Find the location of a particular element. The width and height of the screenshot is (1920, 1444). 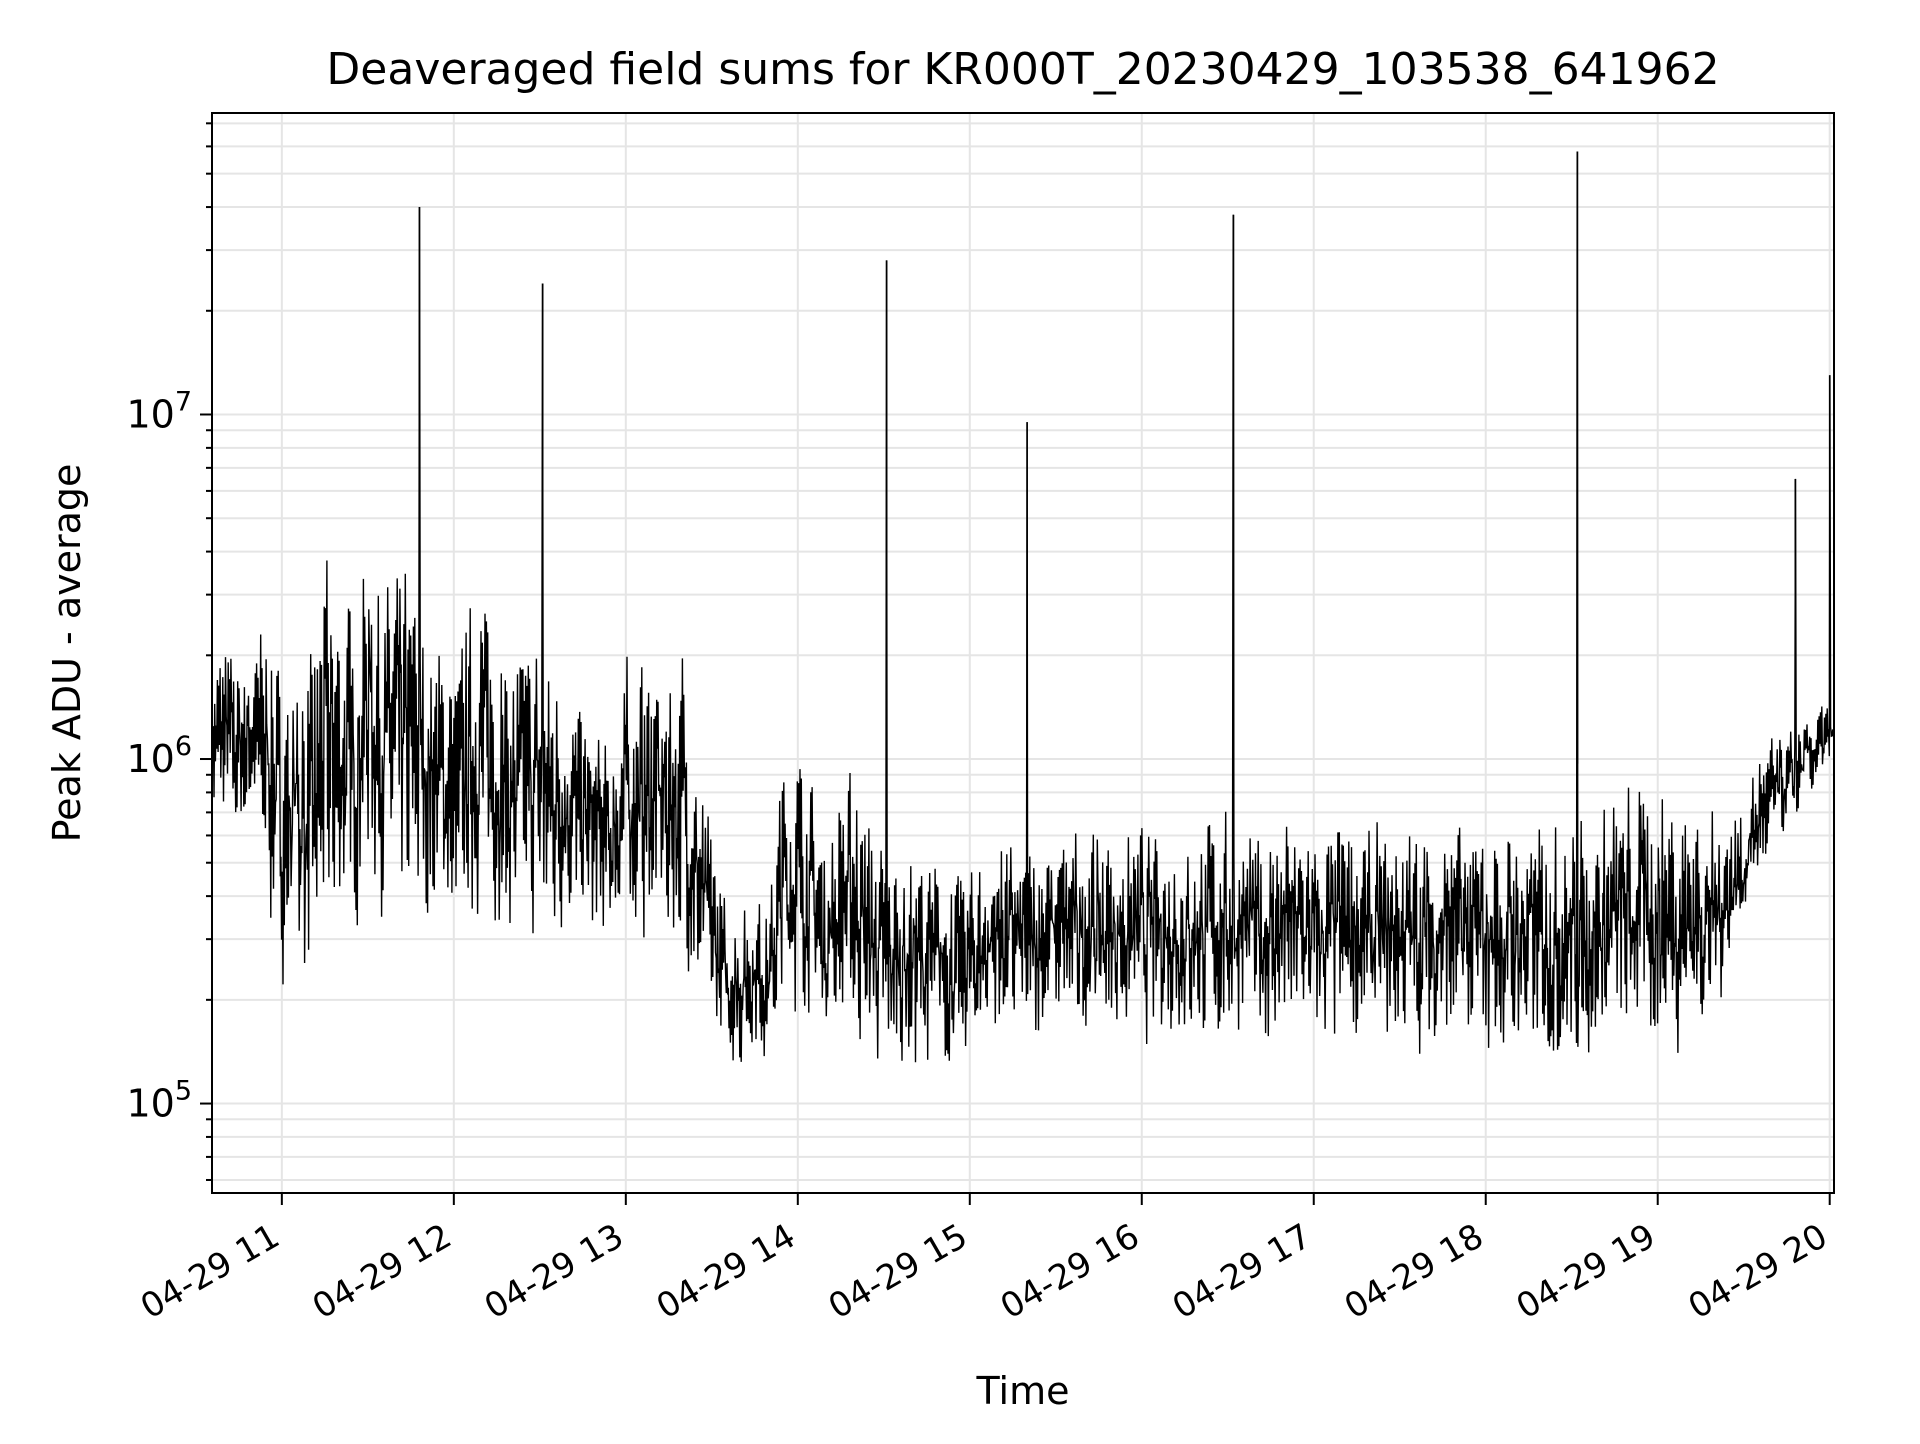

y-tick-label: 105 is located at coordinates (159, 1101).